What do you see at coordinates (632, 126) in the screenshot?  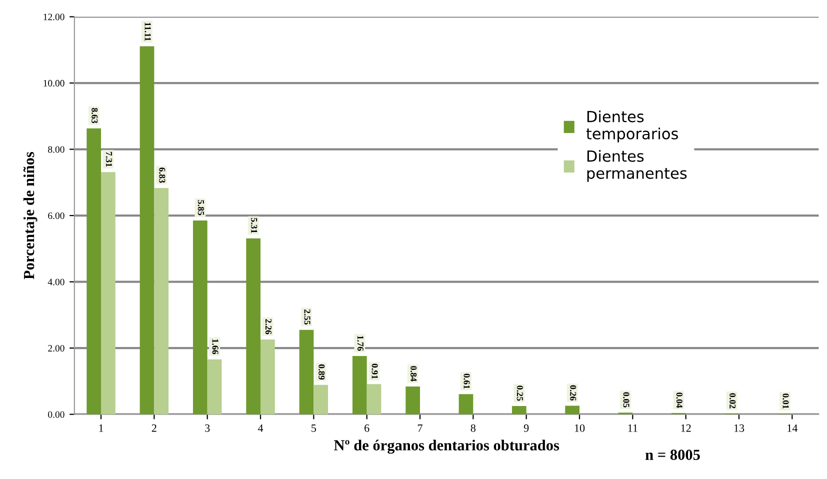 I see `legend-label: Dientes temporarios` at bounding box center [632, 126].